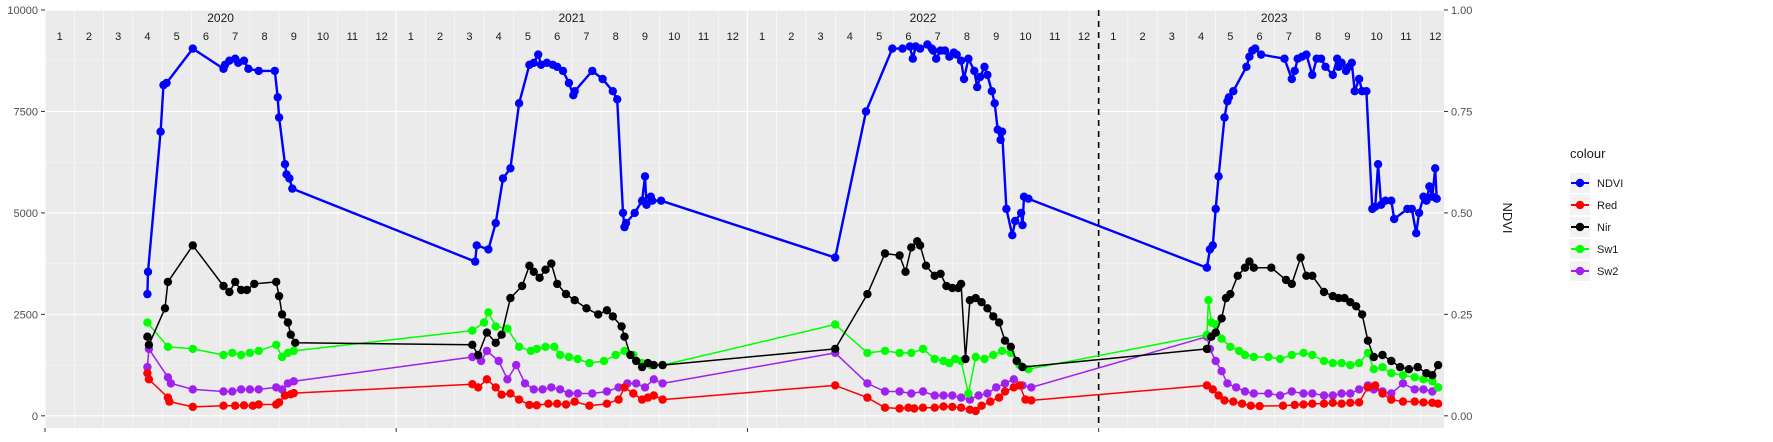 This screenshot has height=442, width=1773. Describe the element at coordinates (1593, 205) in the screenshot. I see `legend-item-red: Red` at that location.